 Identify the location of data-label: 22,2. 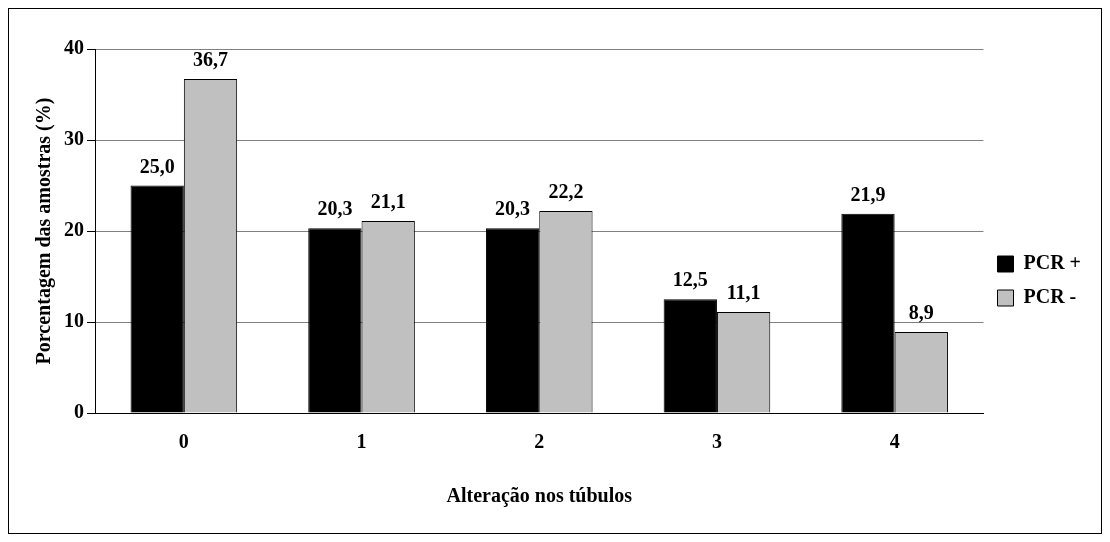
(566, 191).